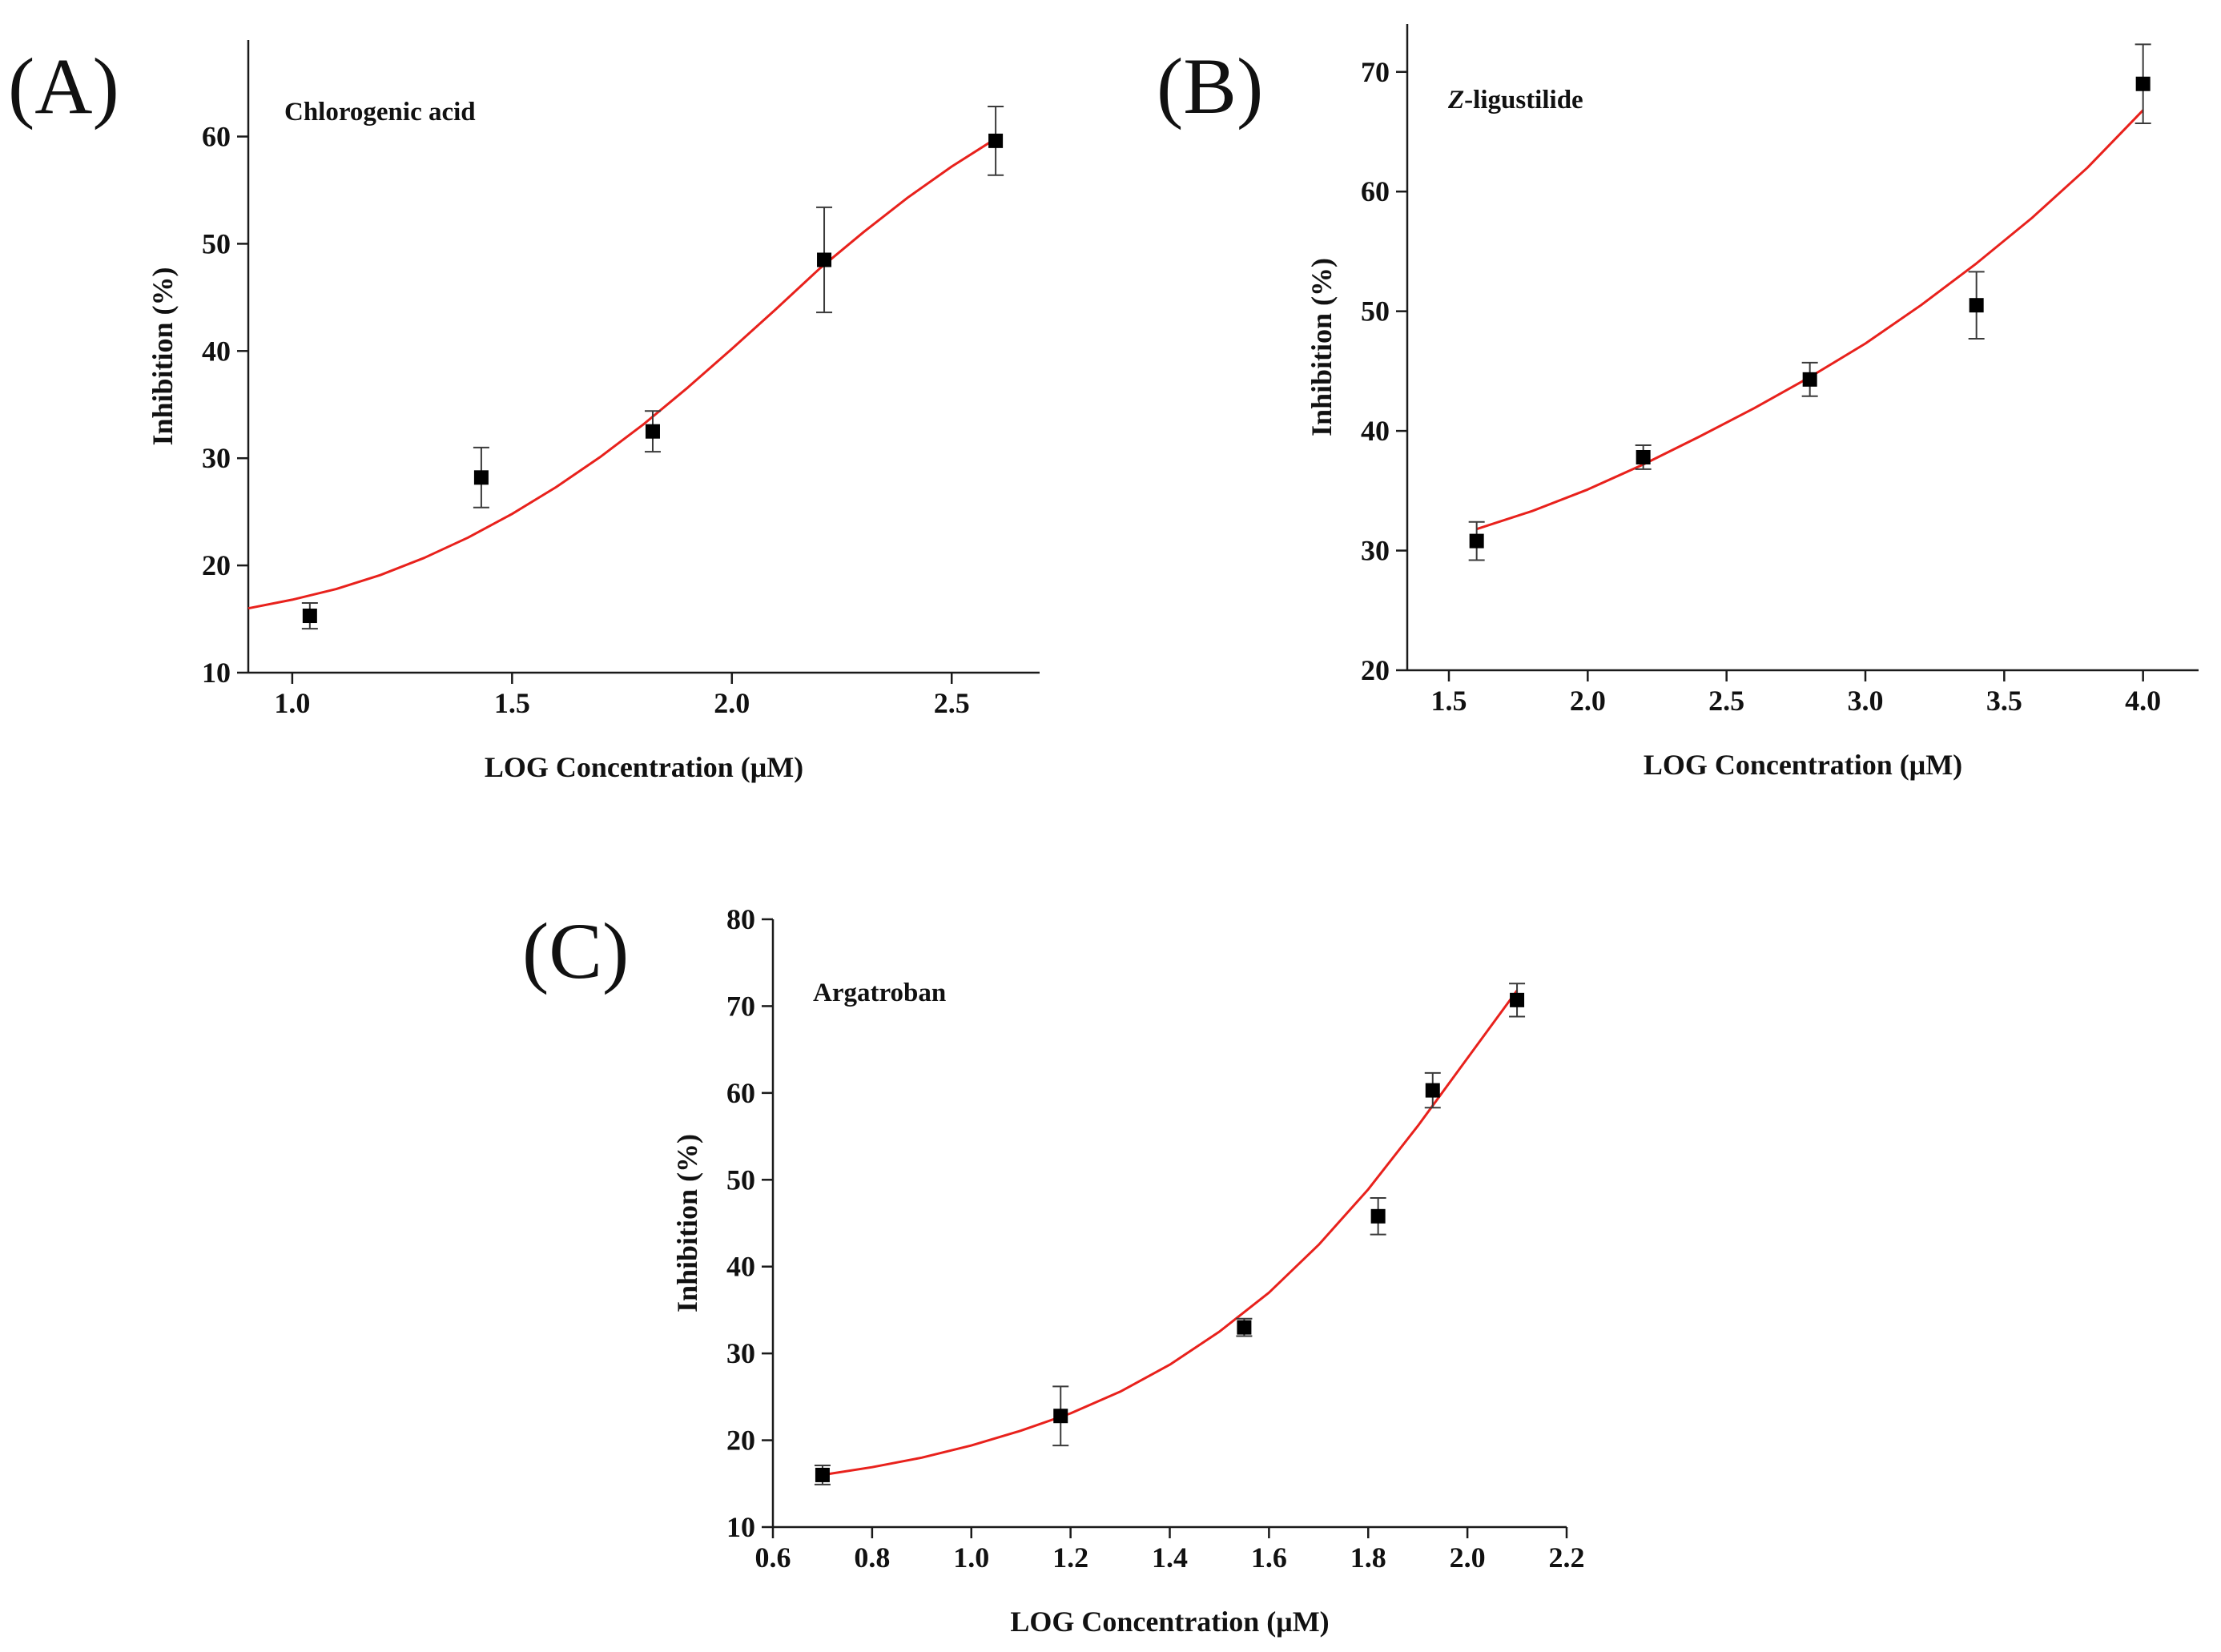 The image size is (2221, 1652). I want to click on x-tick-label: 4.0, so click(2143, 701).